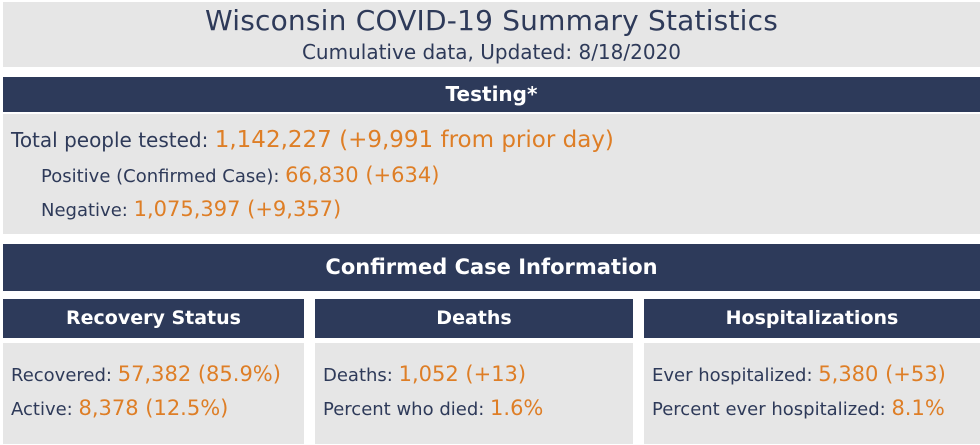  I want to click on stat-positive-confirmed: Positive (Confirmed Case): 66,830 (+634), so click(491, 176).